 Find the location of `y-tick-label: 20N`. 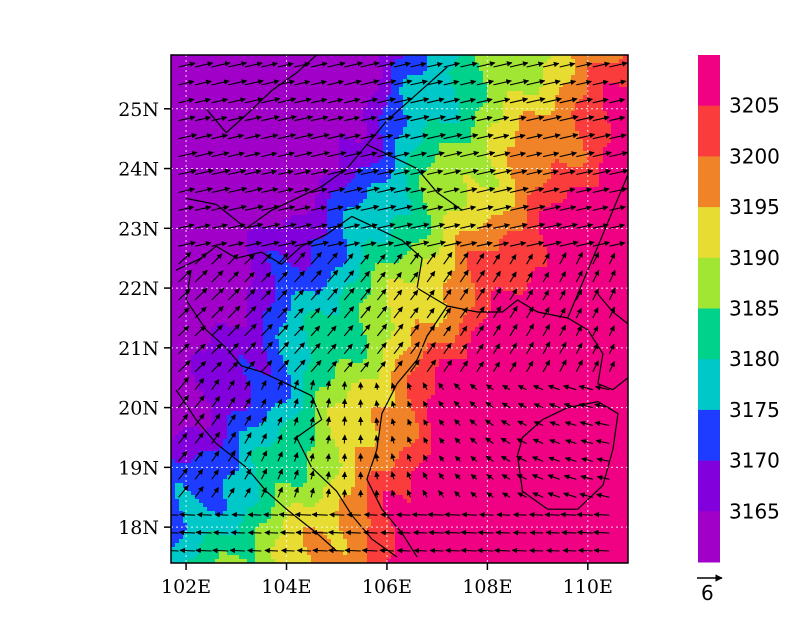

y-tick-label: 20N is located at coordinates (138, 409).